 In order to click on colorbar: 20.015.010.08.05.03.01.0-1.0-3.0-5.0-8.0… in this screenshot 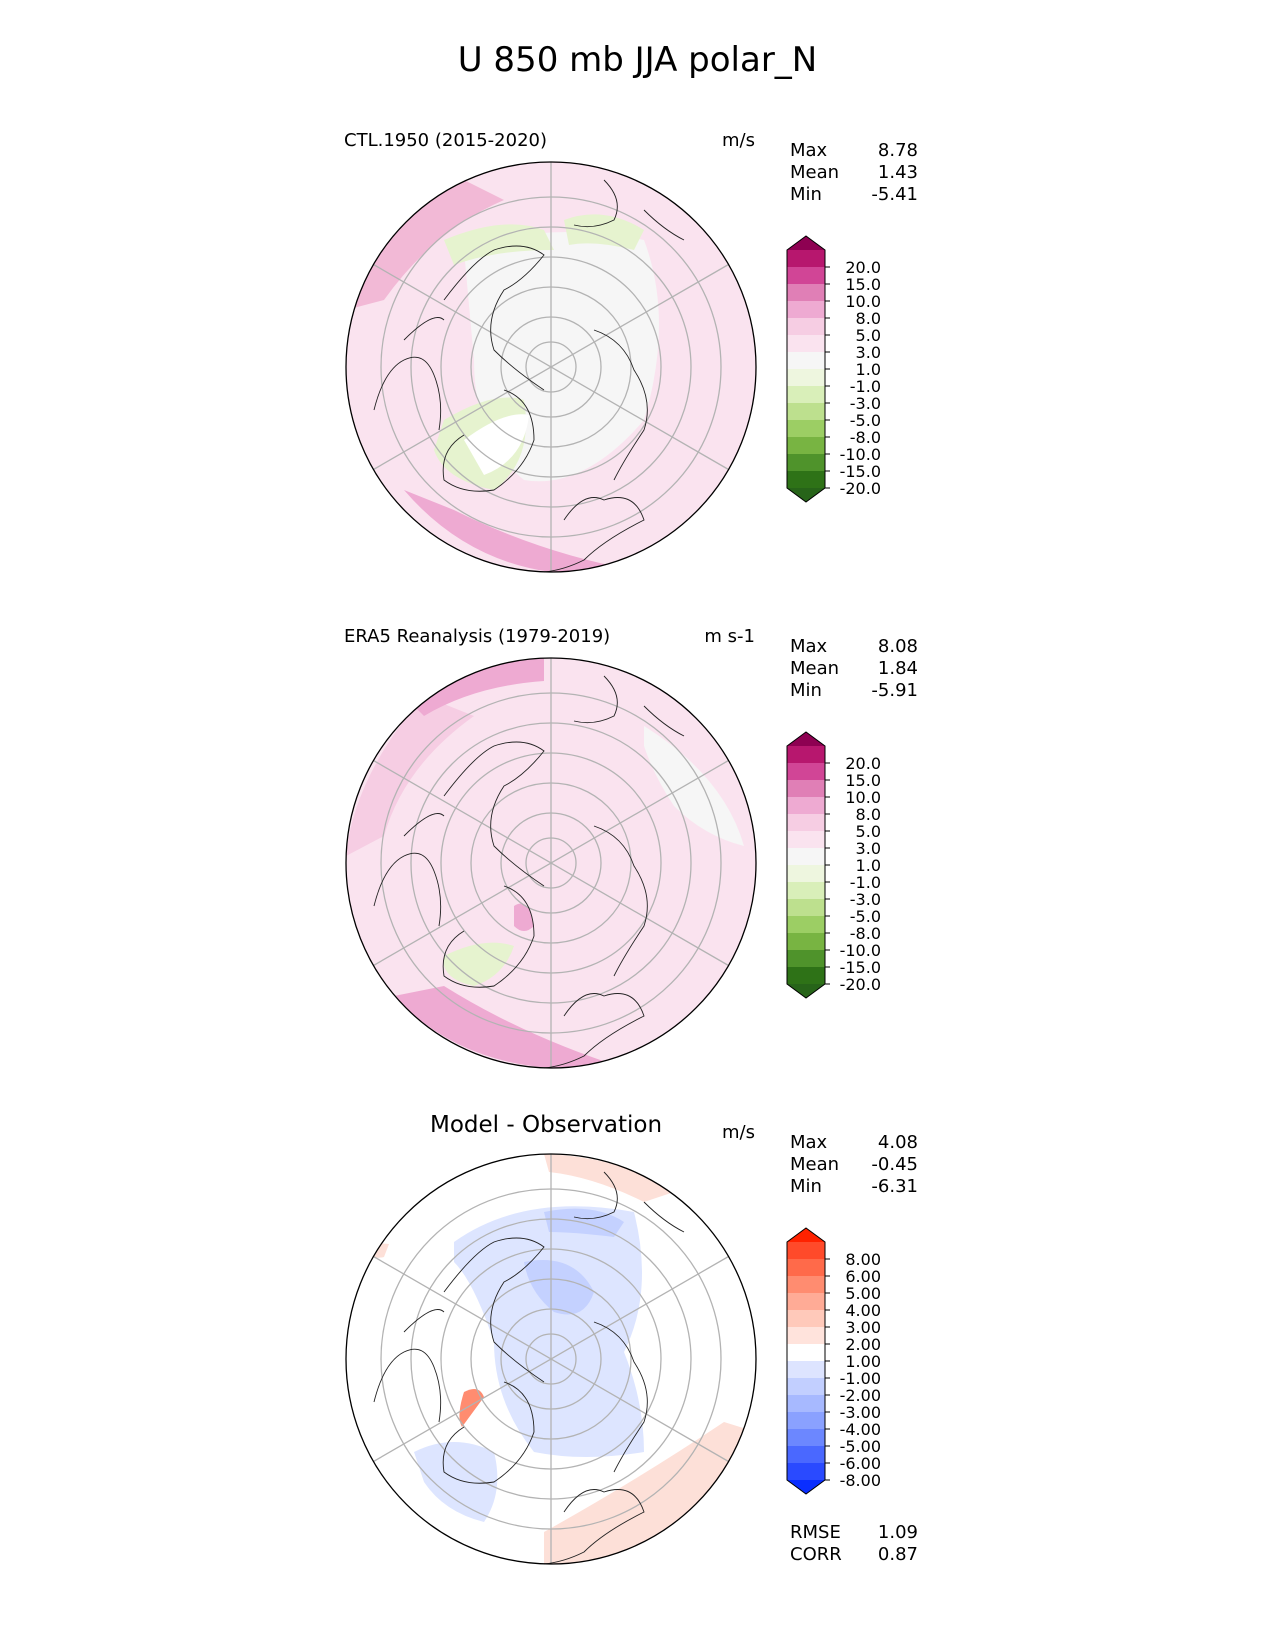, I will do `click(833, 369)`.